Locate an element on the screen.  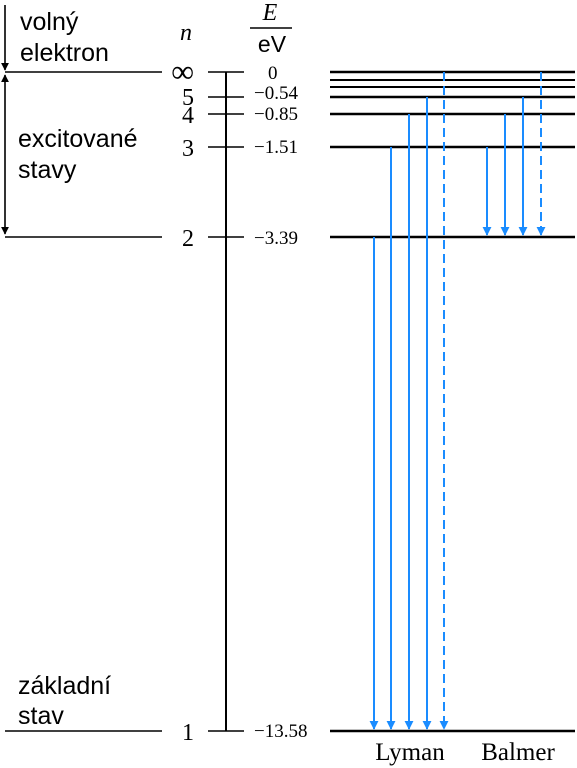
excited-states-label-line2: stavy is located at coordinates (47, 170).